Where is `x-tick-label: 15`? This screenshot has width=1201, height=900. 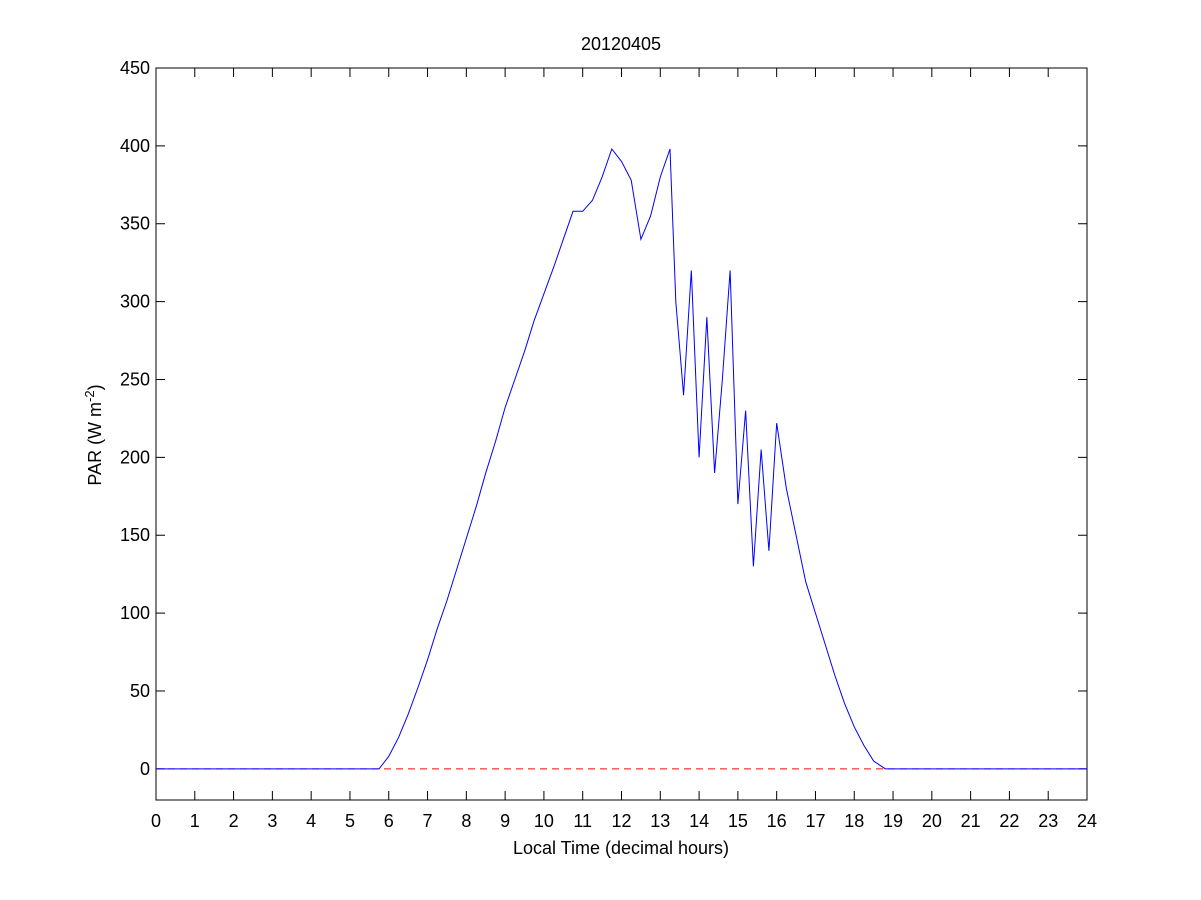 x-tick-label: 15 is located at coordinates (738, 821).